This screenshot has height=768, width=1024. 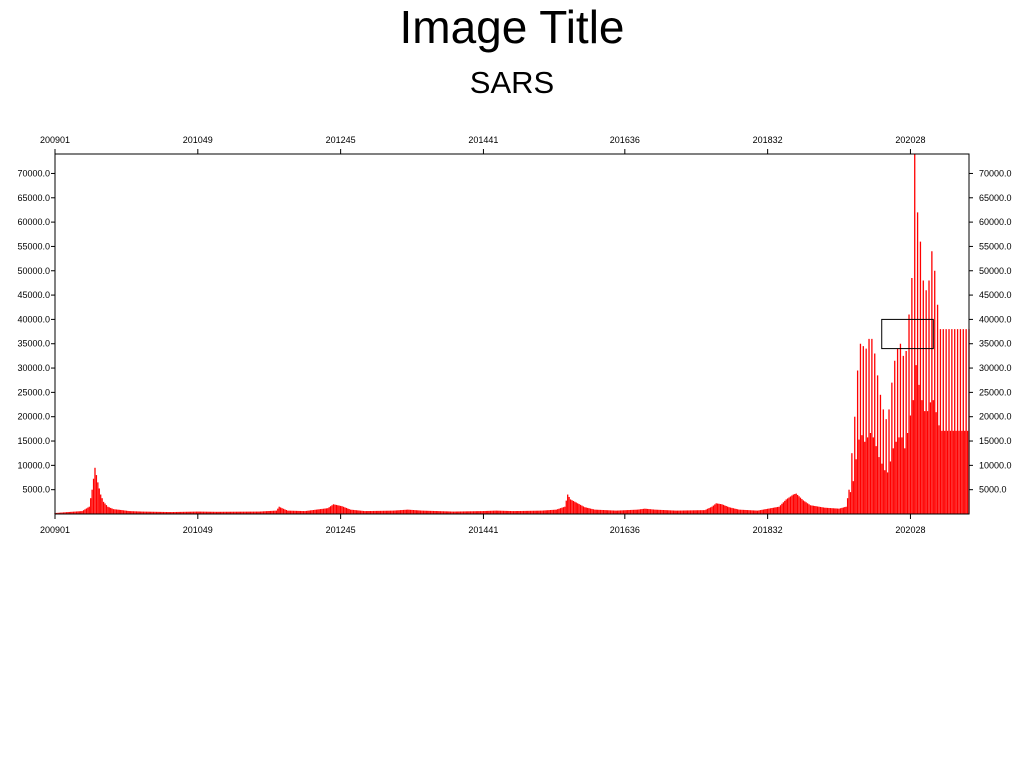 I want to click on y-tick-label-left: 5000.0, so click(x=36, y=490).